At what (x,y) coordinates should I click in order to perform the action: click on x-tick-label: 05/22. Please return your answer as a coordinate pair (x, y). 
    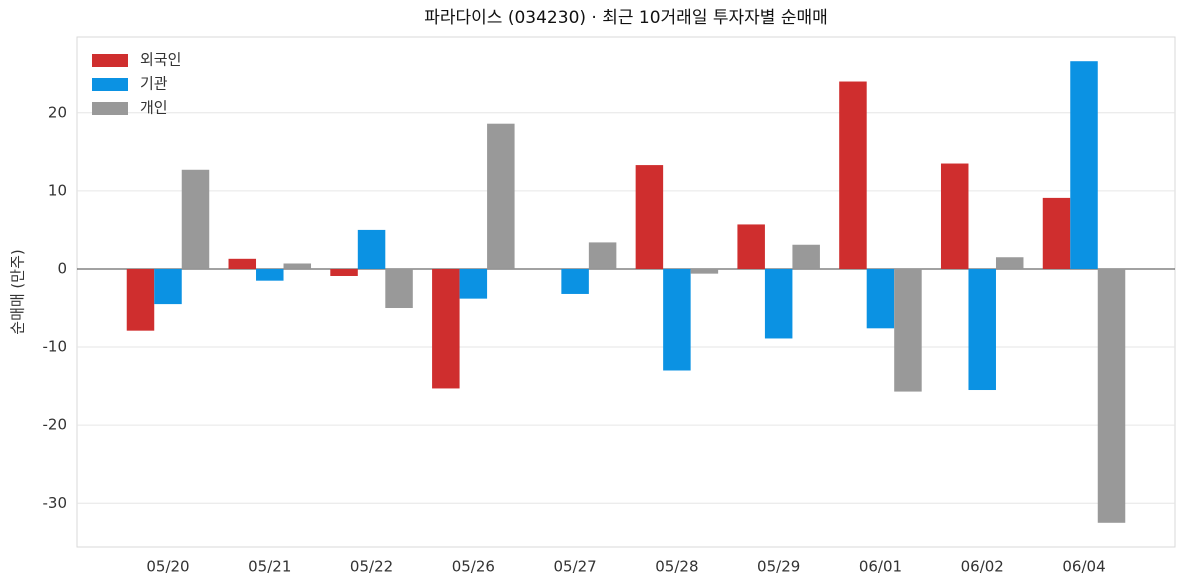
    Looking at the image, I should click on (371, 567).